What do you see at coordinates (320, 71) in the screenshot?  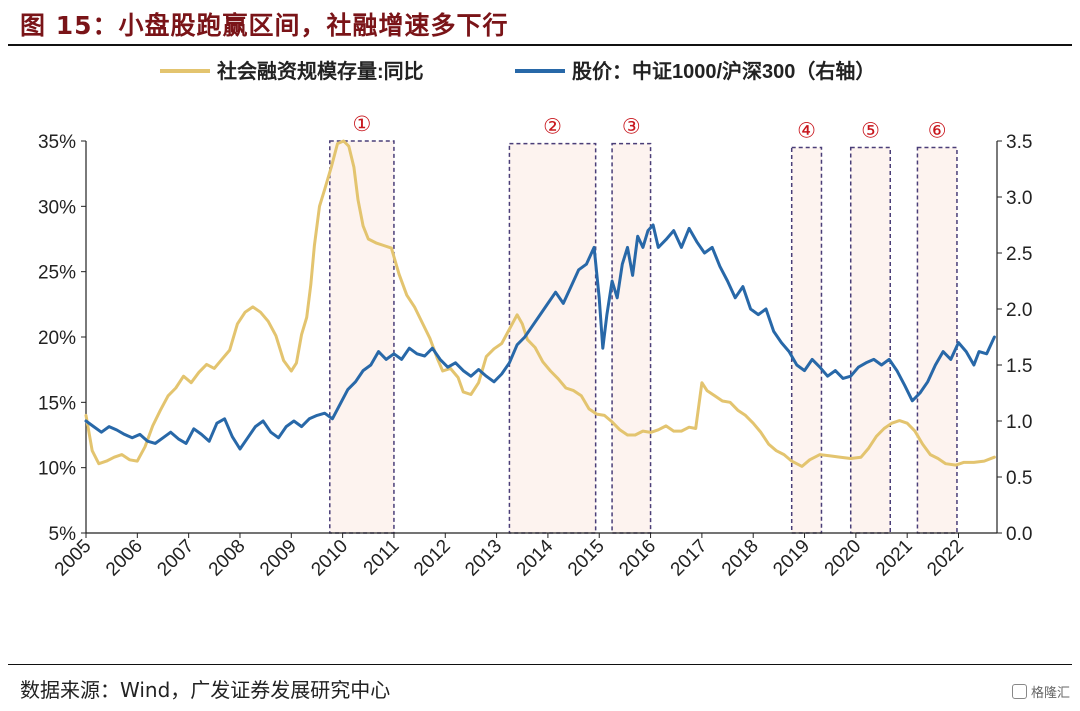 I see `legend-label-social-financing: 社会融资规模存量:同比` at bounding box center [320, 71].